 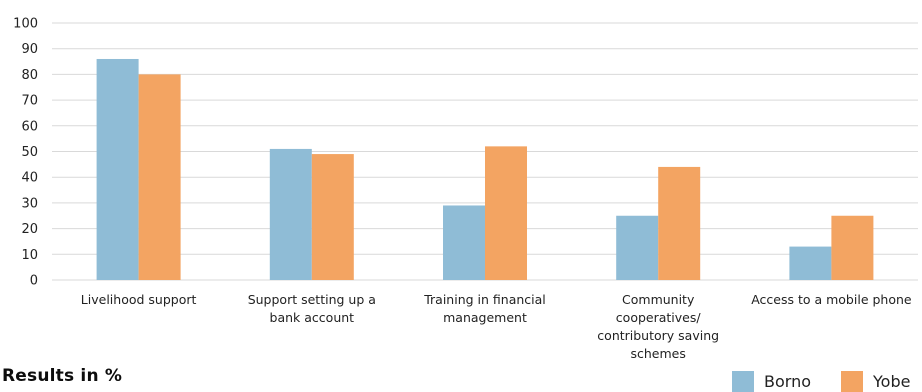 I want to click on y-tick-label: 90, so click(x=29, y=49).